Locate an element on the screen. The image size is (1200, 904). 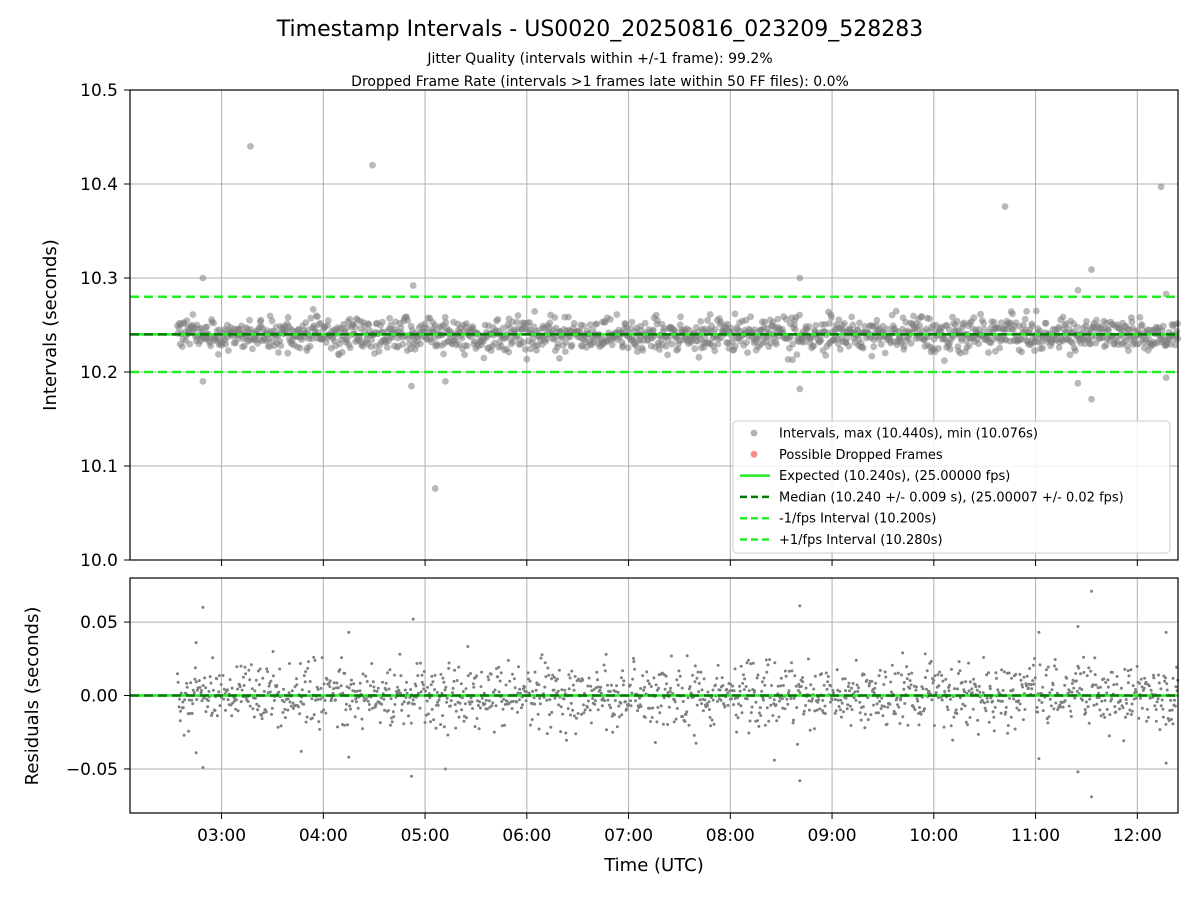
residuals-y-tick-label: 0.05 is located at coordinates (99, 623).